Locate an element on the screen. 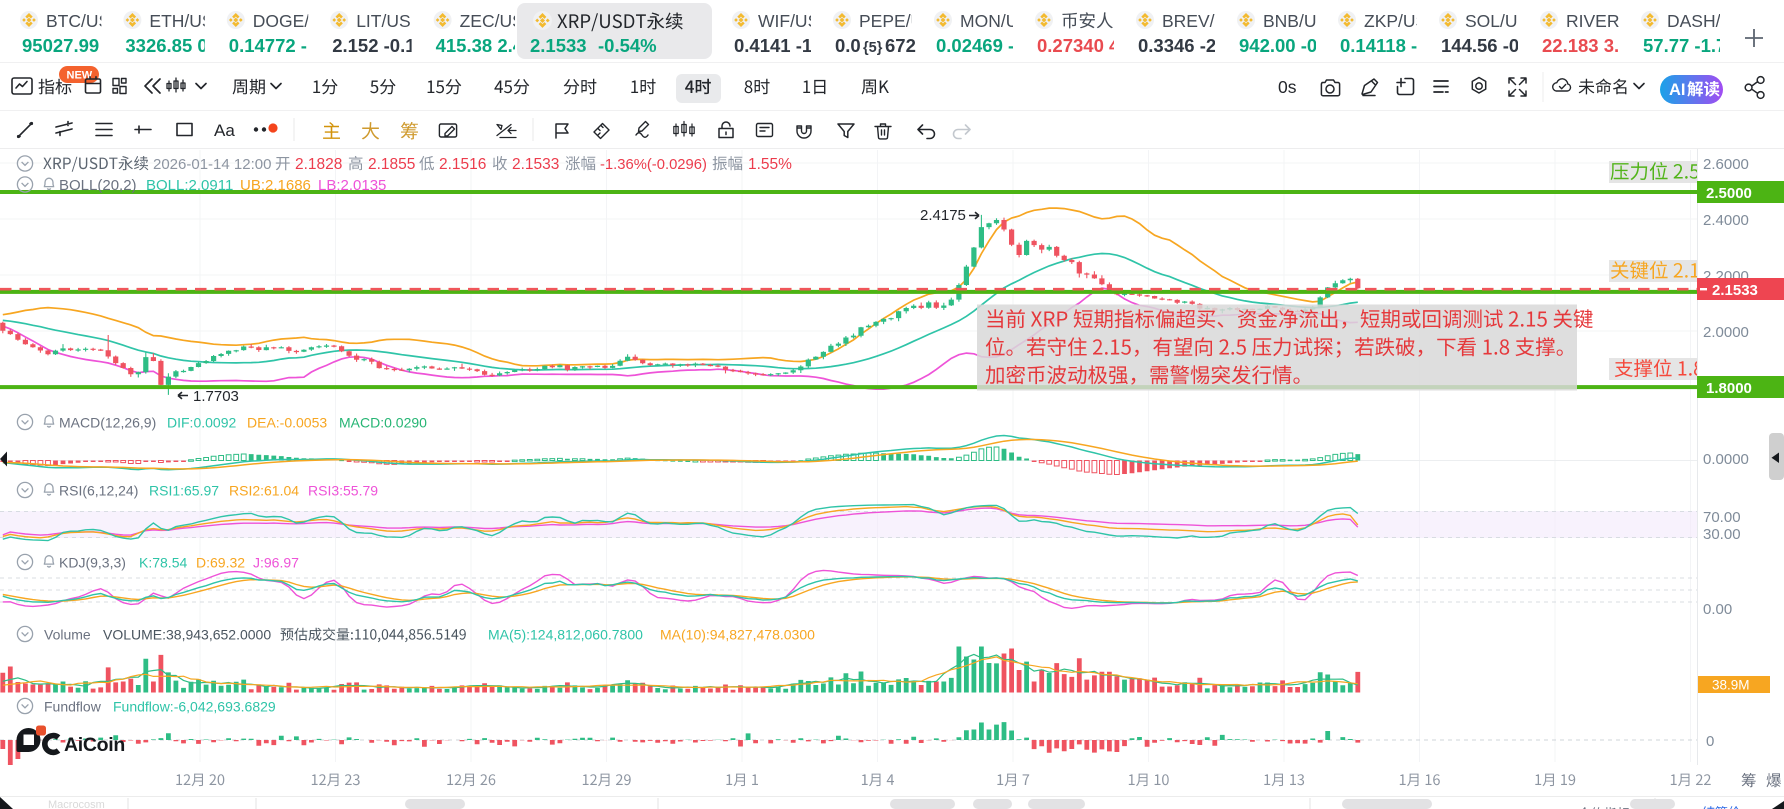 The height and width of the screenshot is (809, 1784). svg-text: 95027.99 is located at coordinates (60, 45).